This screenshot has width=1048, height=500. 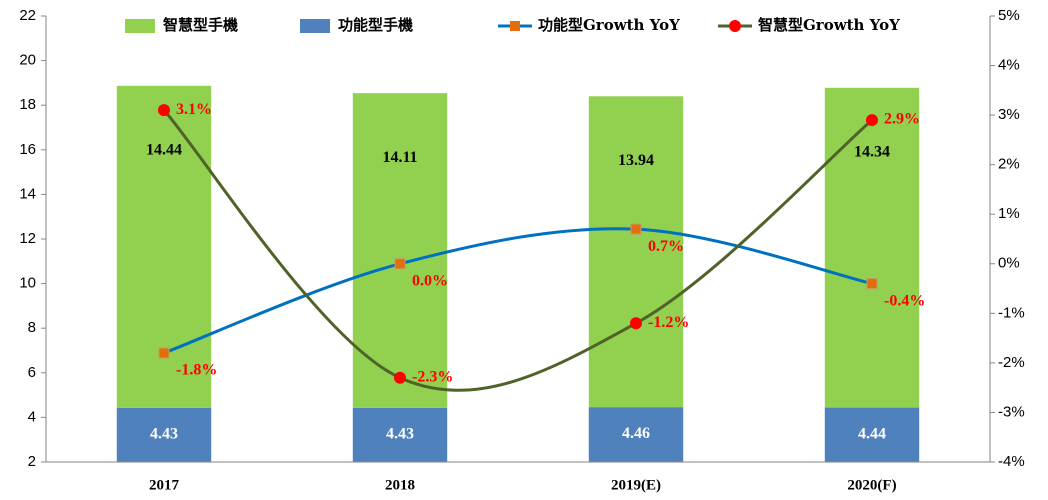 I want to click on bar-value-label: 14.44, so click(x=164, y=149).